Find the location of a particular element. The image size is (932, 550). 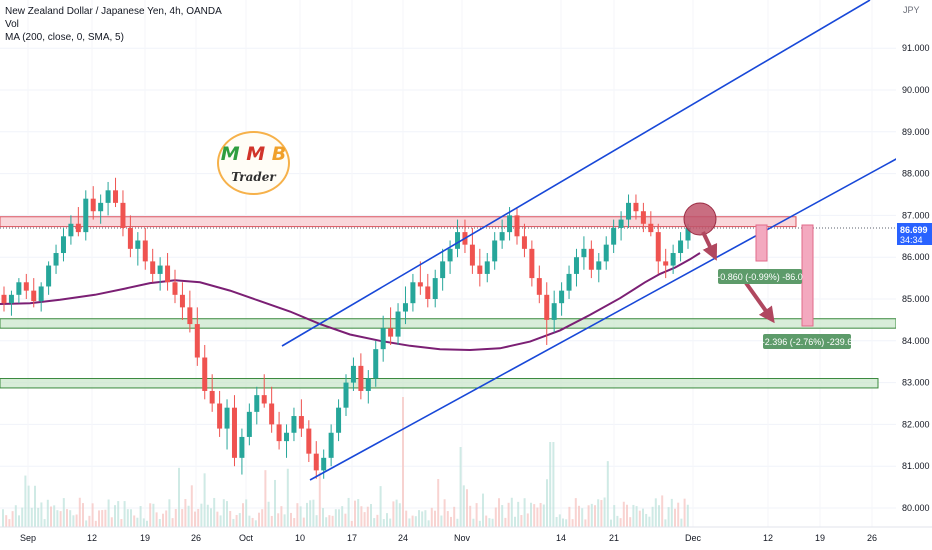

y-tick-label: 84.000 is located at coordinates (916, 341).